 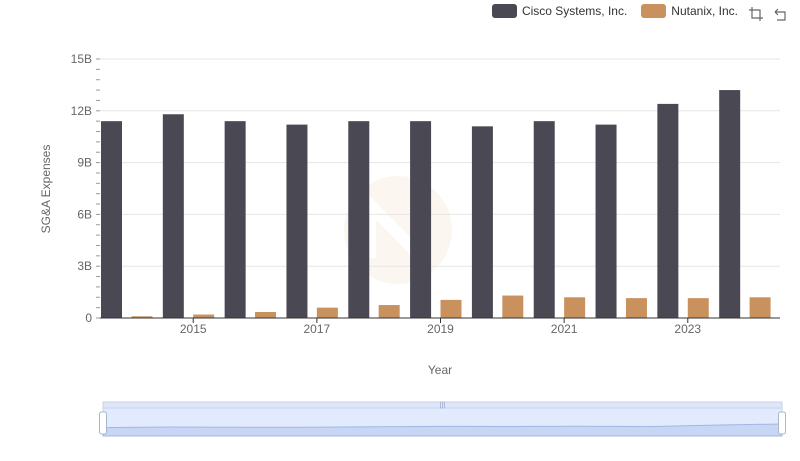 I want to click on legend-label-nutanix: Nutanix, Inc., so click(x=704, y=11).